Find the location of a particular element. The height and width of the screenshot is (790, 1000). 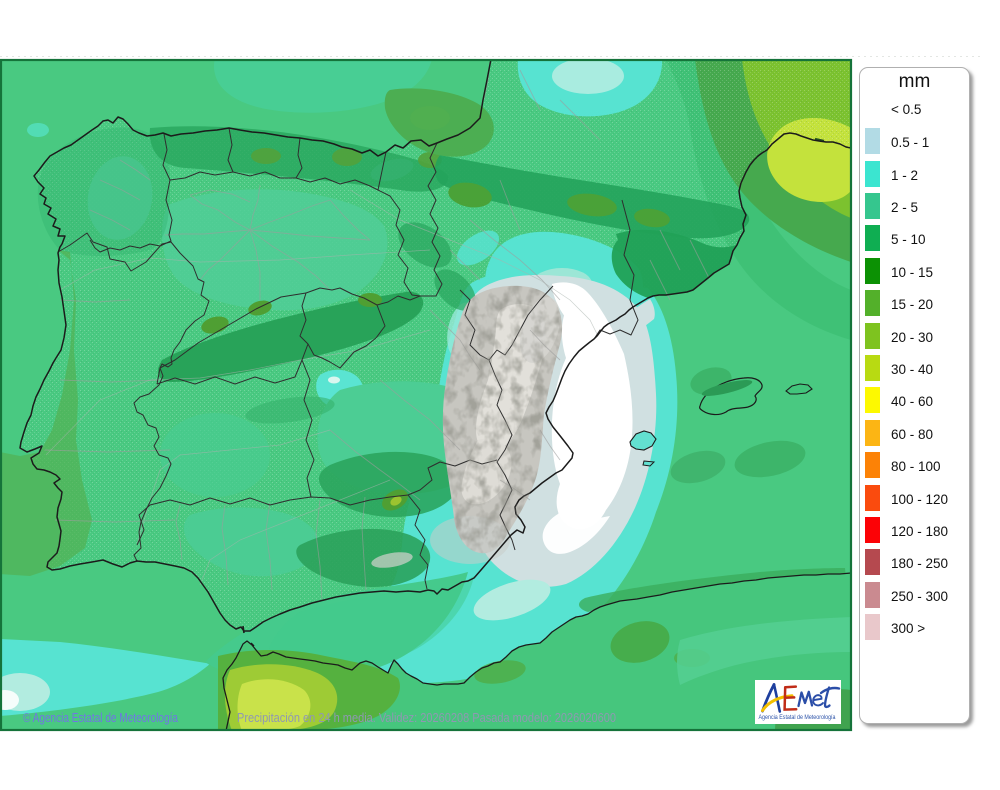

svg-text:Agencia Estatal de Meteorologí: Agencia Estatal de Meteorología is located at coordinates (798, 718).